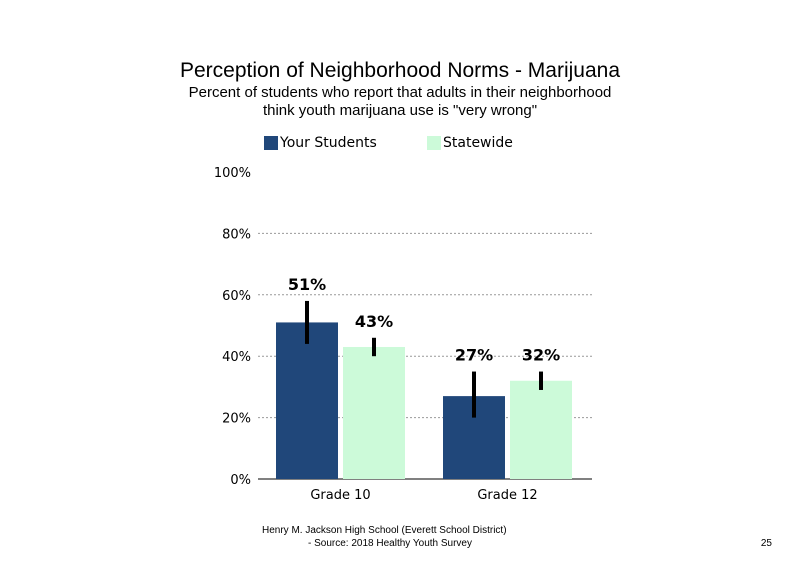  What do you see at coordinates (434, 143) in the screenshot?
I see `legend-swatch-statewide` at bounding box center [434, 143].